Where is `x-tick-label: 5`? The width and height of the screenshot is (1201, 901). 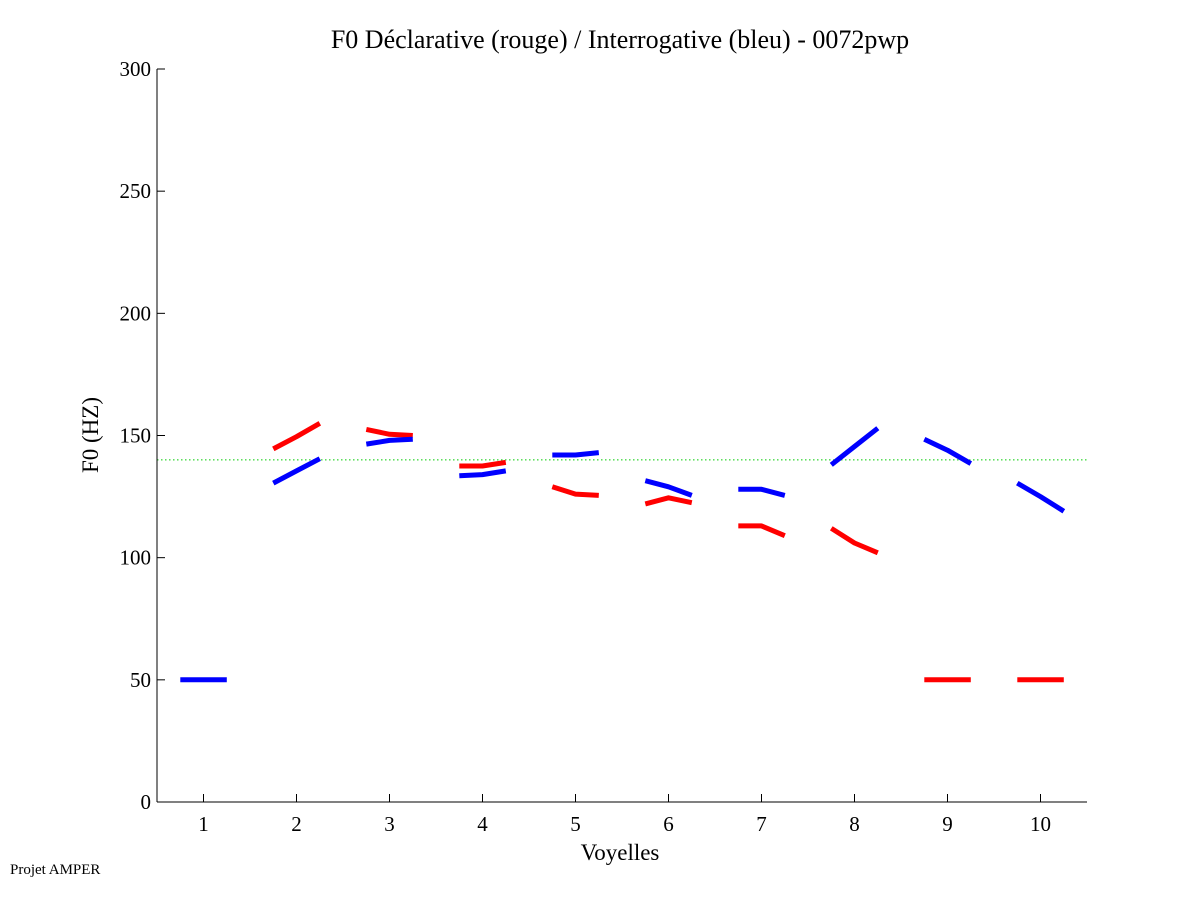
x-tick-label: 5 is located at coordinates (575, 824).